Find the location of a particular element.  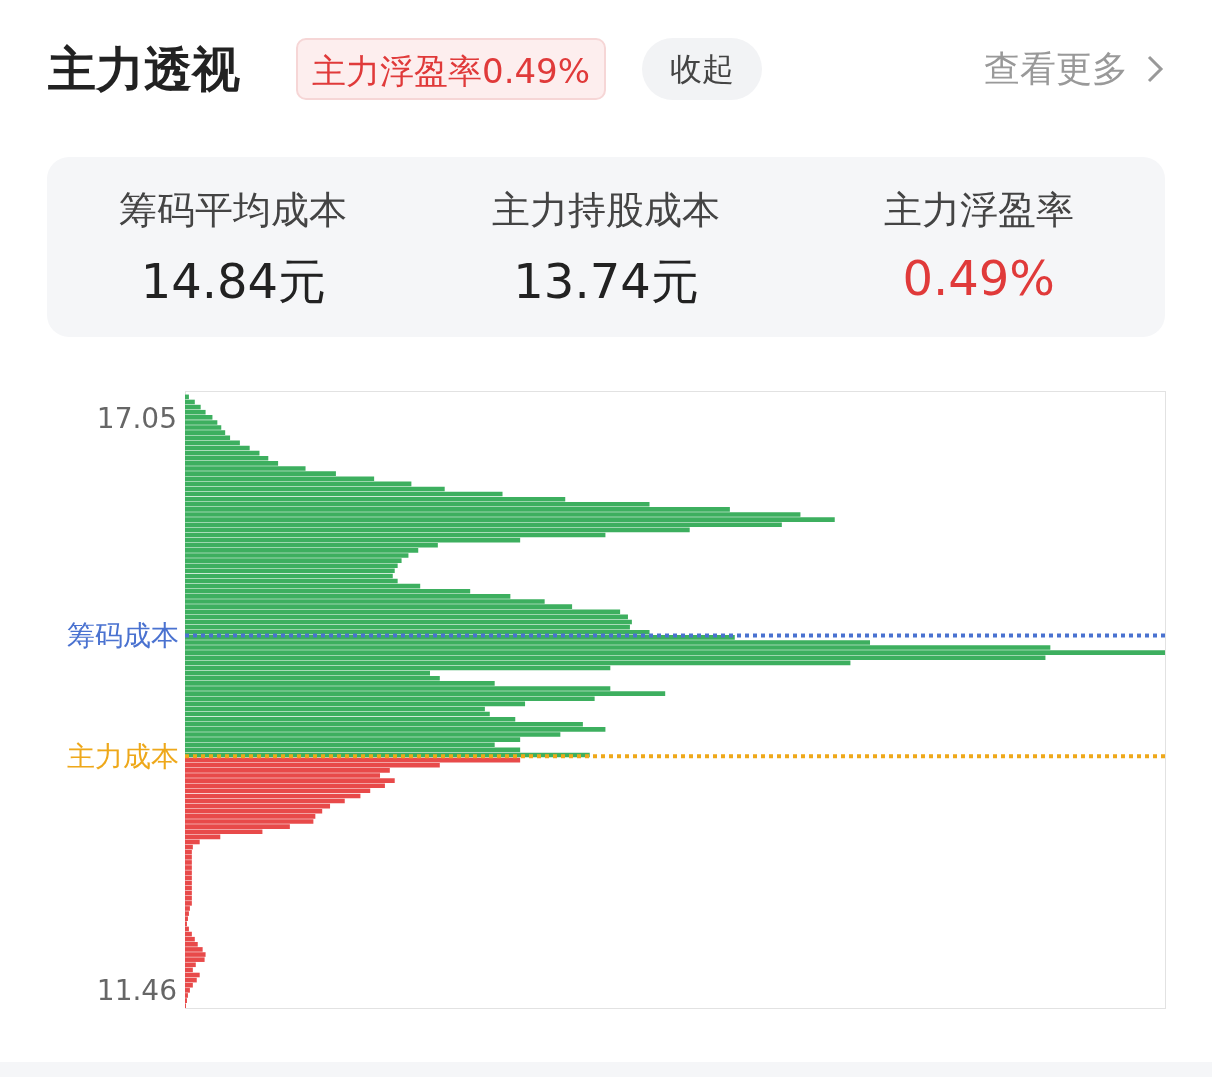

text: 收起 is located at coordinates (702, 69).